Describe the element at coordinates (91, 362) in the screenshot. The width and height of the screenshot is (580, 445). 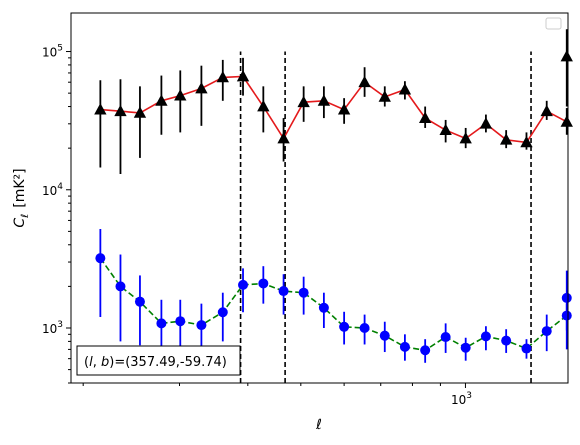
I see `annotation-l: l` at that location.